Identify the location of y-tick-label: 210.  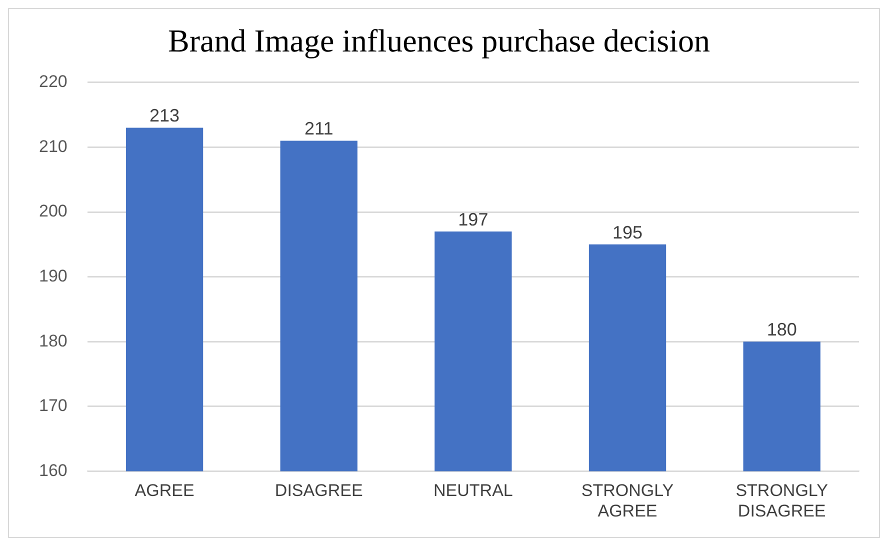
(53, 146).